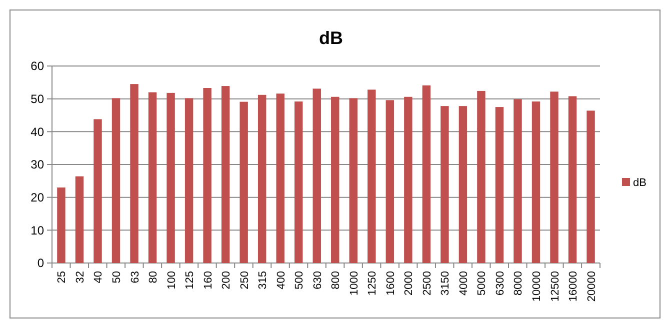 The height and width of the screenshot is (326, 671). Describe the element at coordinates (372, 283) in the screenshot. I see `x-tick-label: 1250` at that location.